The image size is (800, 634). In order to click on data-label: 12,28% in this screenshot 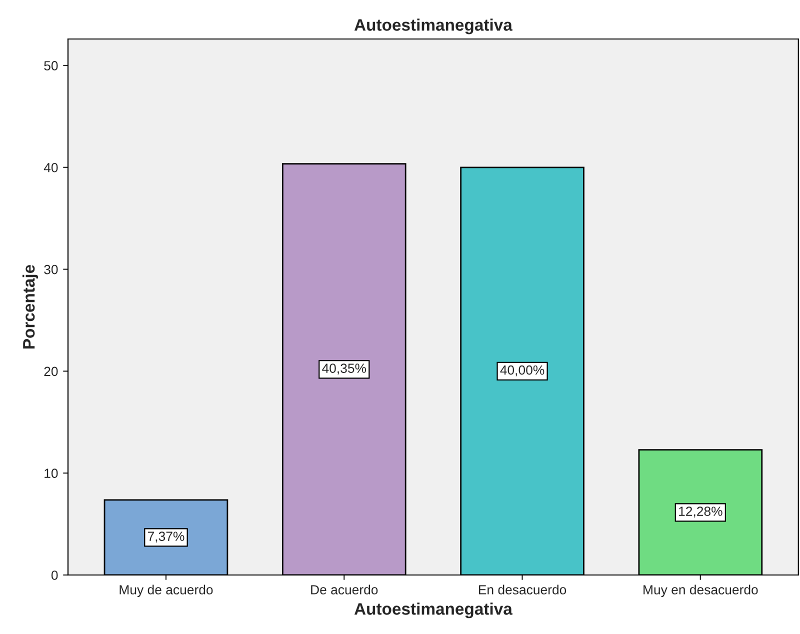, I will do `click(700, 512)`.